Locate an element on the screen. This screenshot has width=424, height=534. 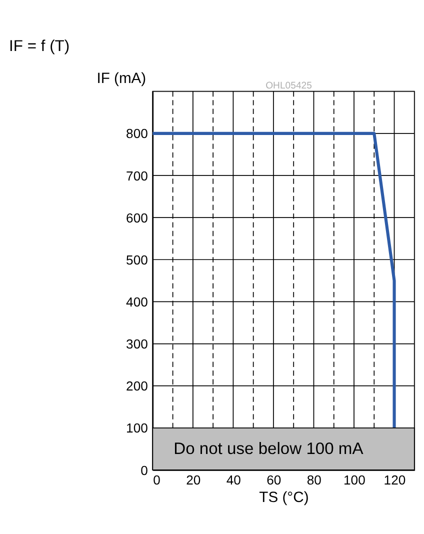
x-tick-label: 0 is located at coordinates (156, 480).